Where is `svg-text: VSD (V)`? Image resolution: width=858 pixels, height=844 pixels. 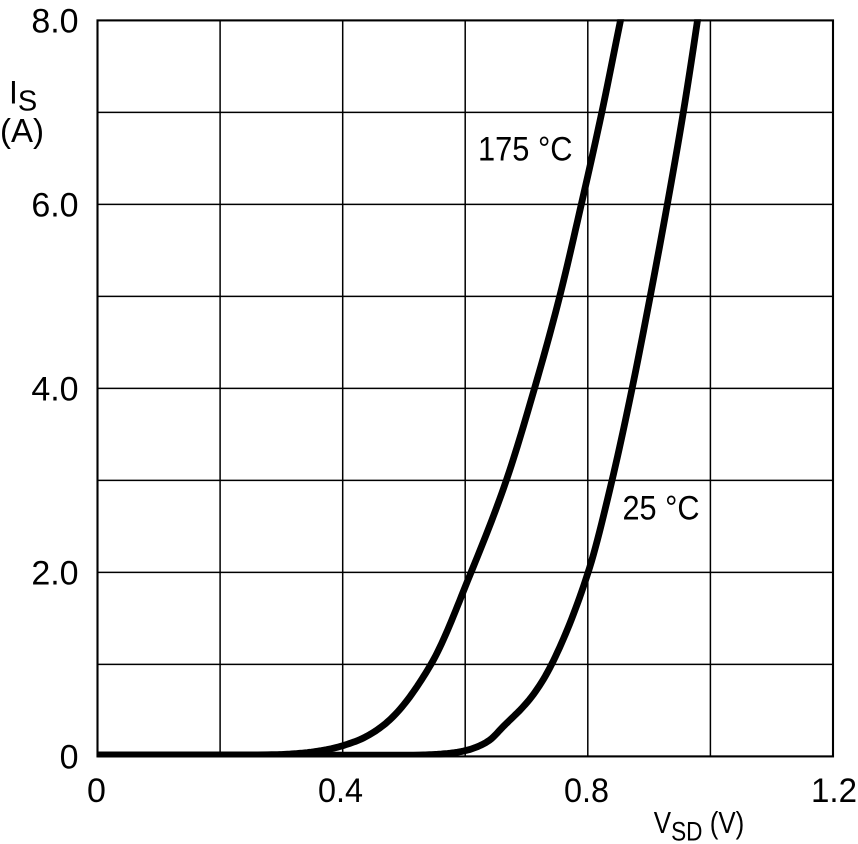
svg-text: VSD (V) is located at coordinates (699, 824).